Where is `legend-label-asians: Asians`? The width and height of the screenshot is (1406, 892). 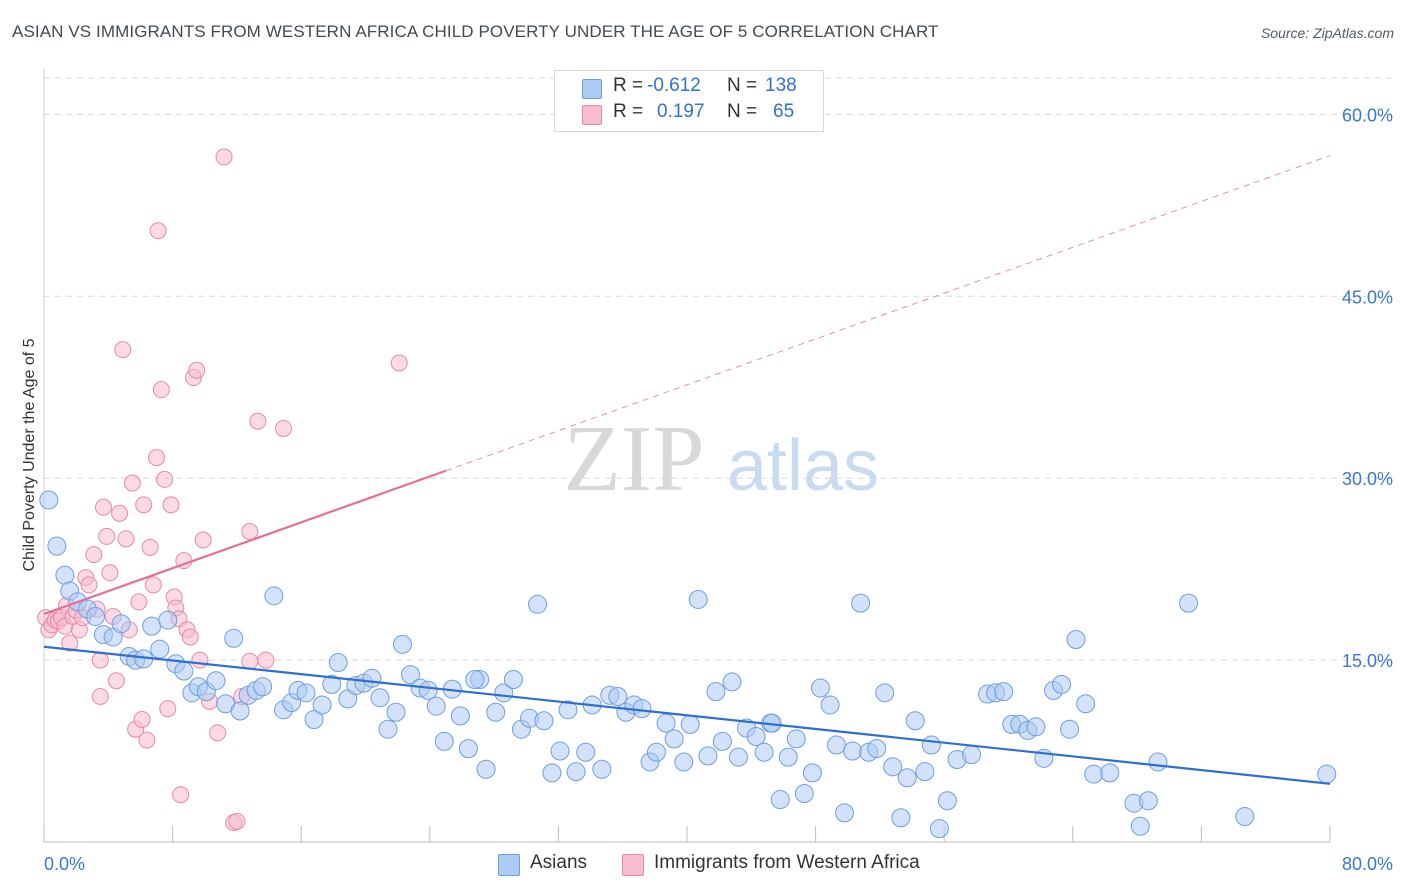 legend-label-asians: Asians is located at coordinates (559, 862).